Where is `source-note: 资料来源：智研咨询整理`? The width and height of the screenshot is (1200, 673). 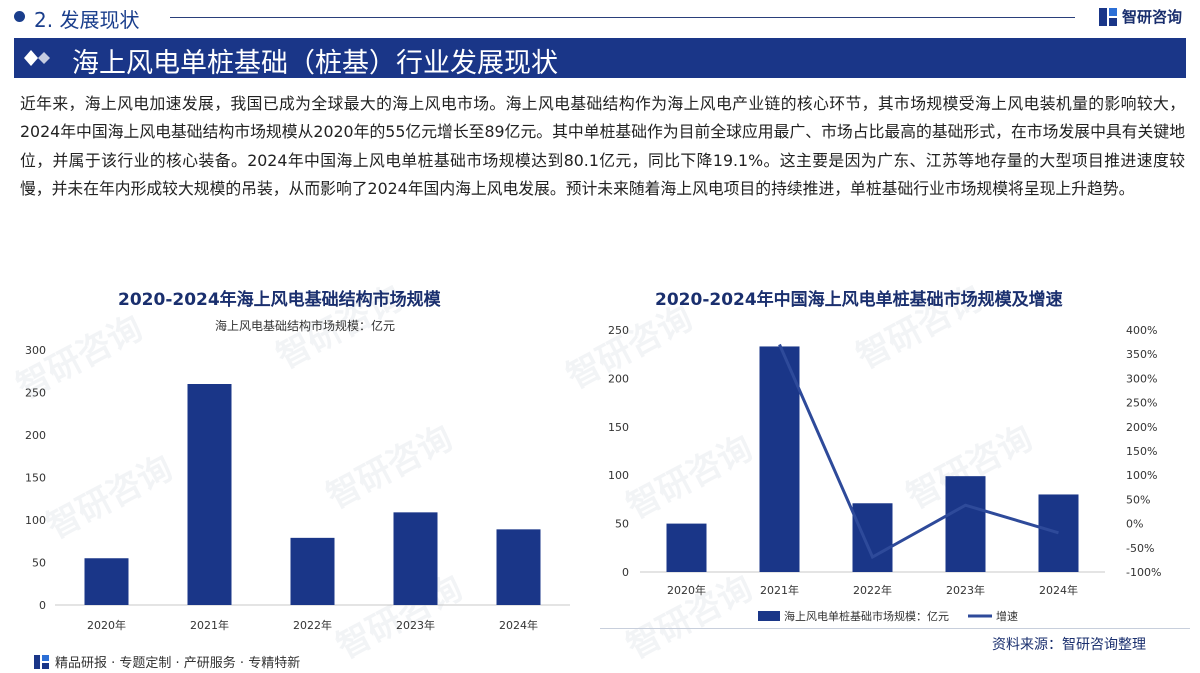
source-note: 资料来源：智研咨询整理 is located at coordinates (1069, 645).